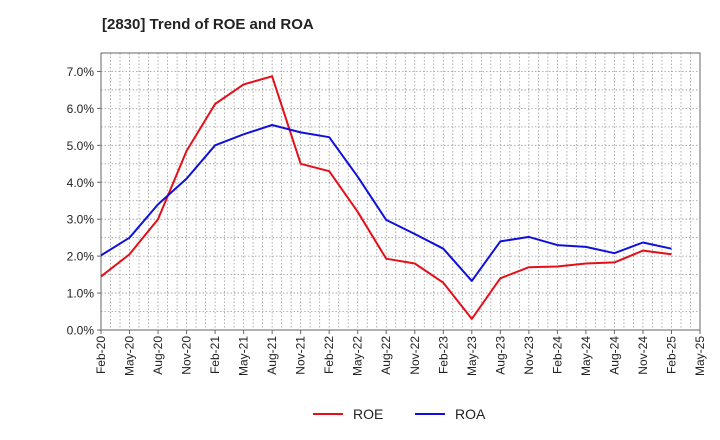 This screenshot has height=440, width=720. I want to click on x-tick-label: May-20, so click(130, 356).